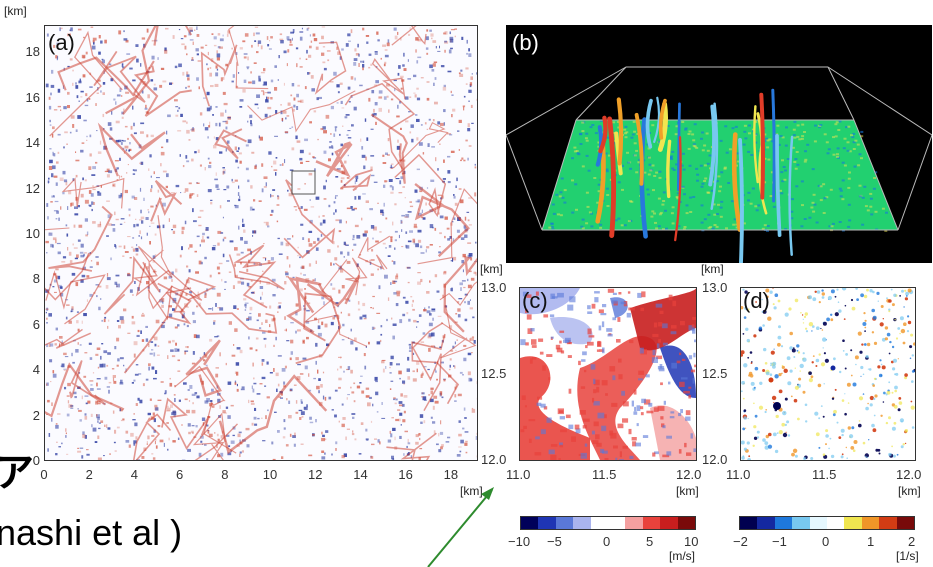 Image resolution: width=933 pixels, height=567 pixels. Describe the element at coordinates (409, 36) in the screenshot. I see `convergence-line` at that location.